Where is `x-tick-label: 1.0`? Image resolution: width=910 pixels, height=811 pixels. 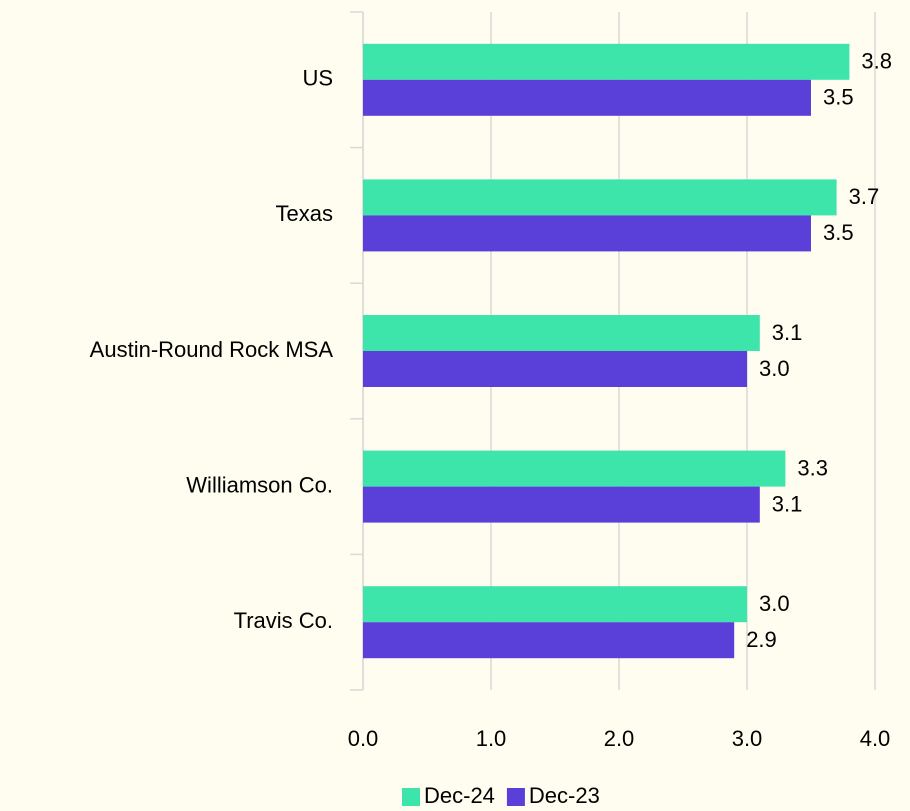
x-tick-label: 1.0 is located at coordinates (491, 738).